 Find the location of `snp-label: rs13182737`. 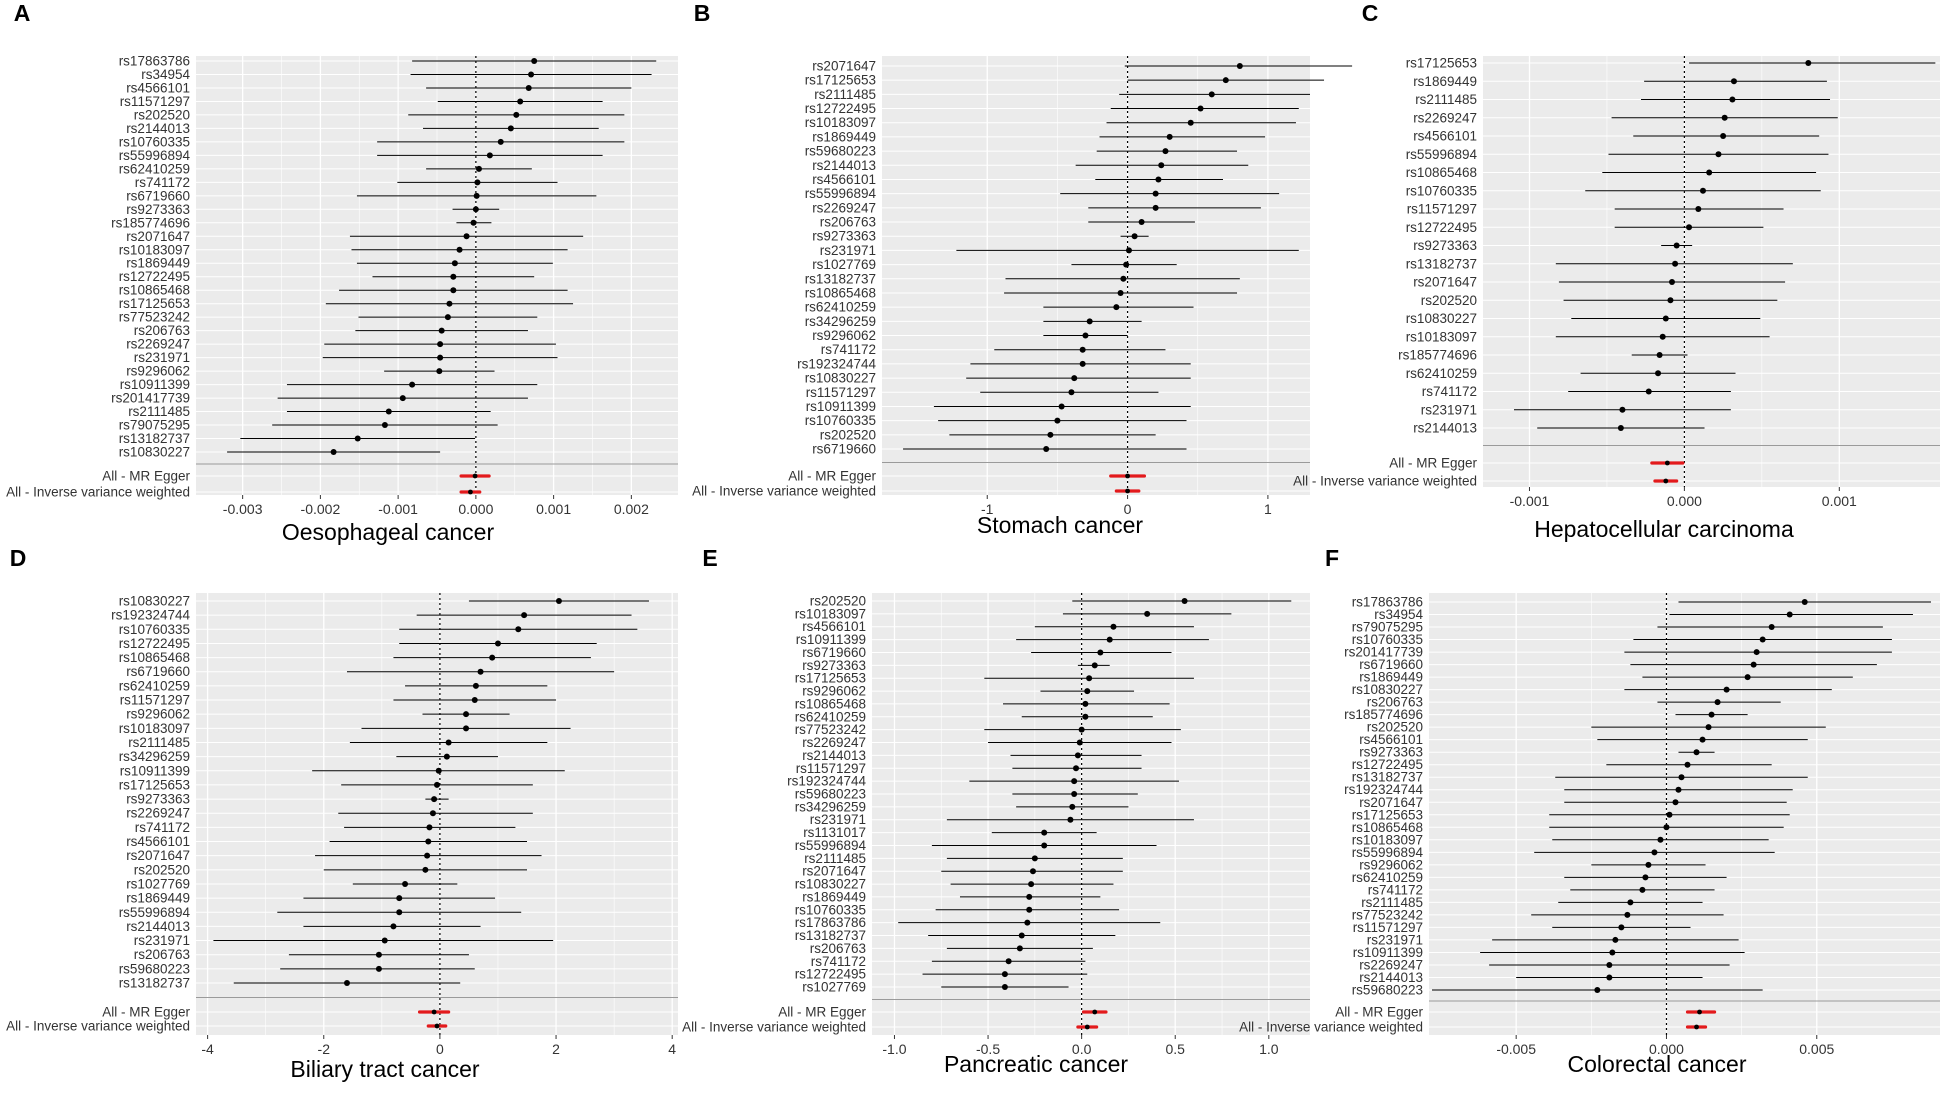

snp-label: rs13182737 is located at coordinates (1441, 263).